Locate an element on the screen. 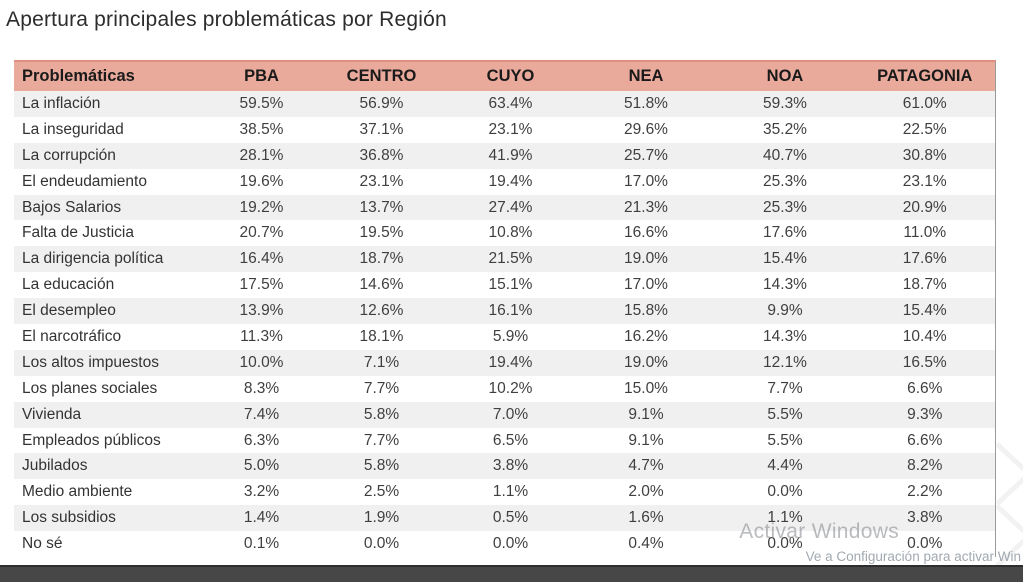 This screenshot has width=1023, height=582. row-value: 2.5% is located at coordinates (381, 492).